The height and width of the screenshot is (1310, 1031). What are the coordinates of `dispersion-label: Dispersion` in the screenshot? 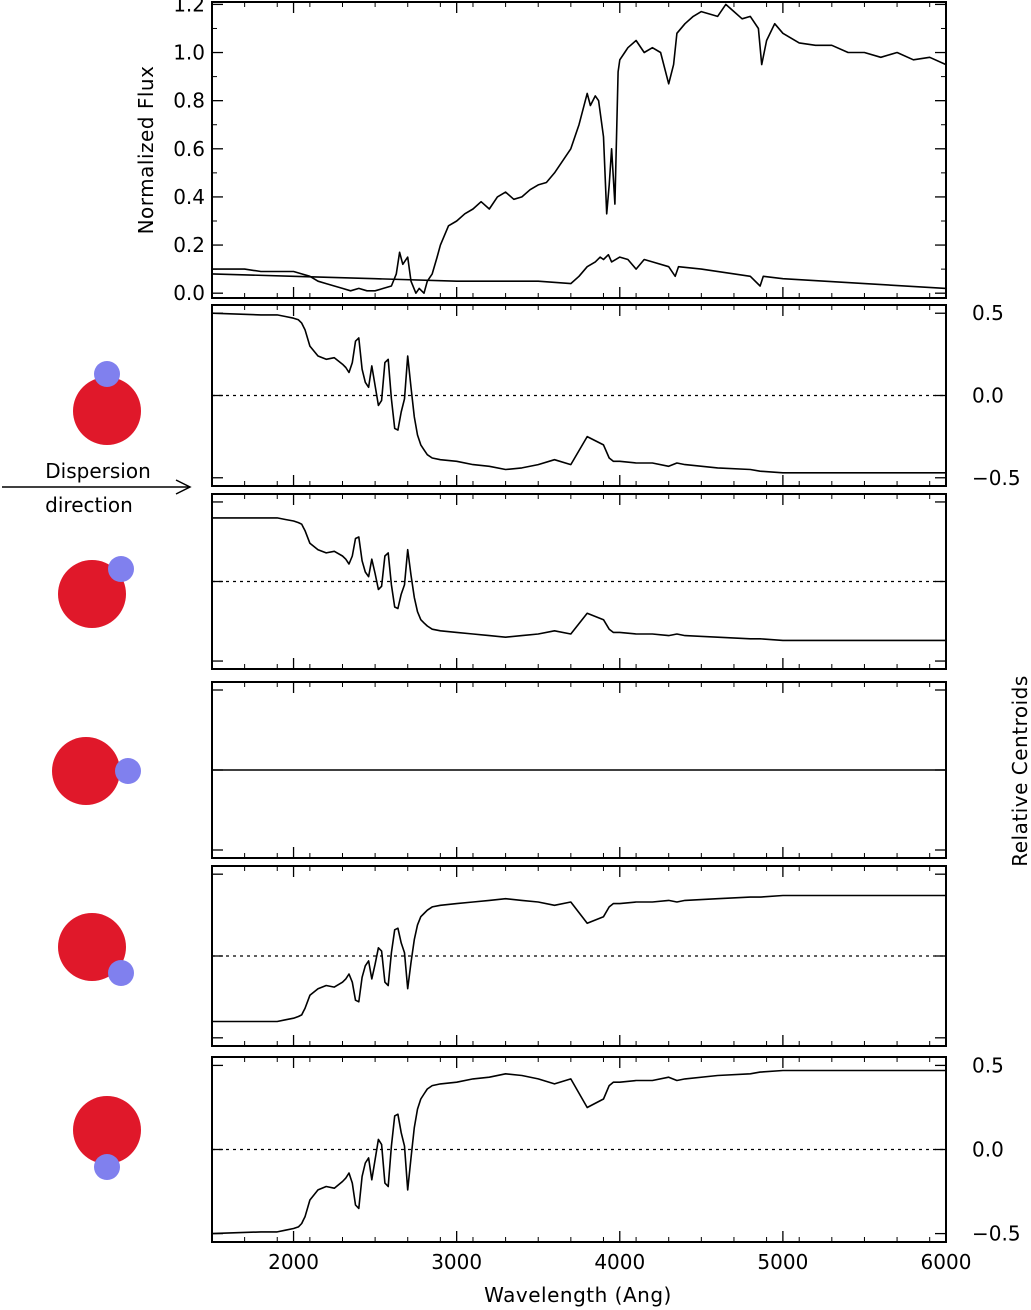 It's located at (98, 471).